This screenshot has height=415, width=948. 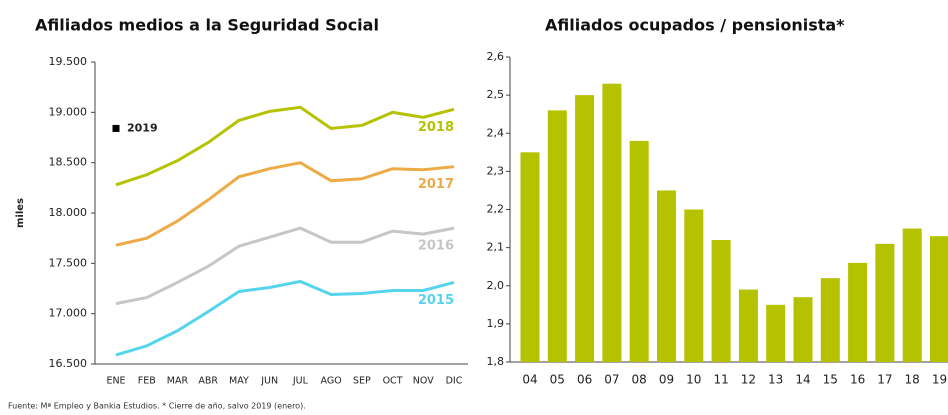 What do you see at coordinates (720, 380) in the screenshot?
I see `x-tick-label: 11` at bounding box center [720, 380].